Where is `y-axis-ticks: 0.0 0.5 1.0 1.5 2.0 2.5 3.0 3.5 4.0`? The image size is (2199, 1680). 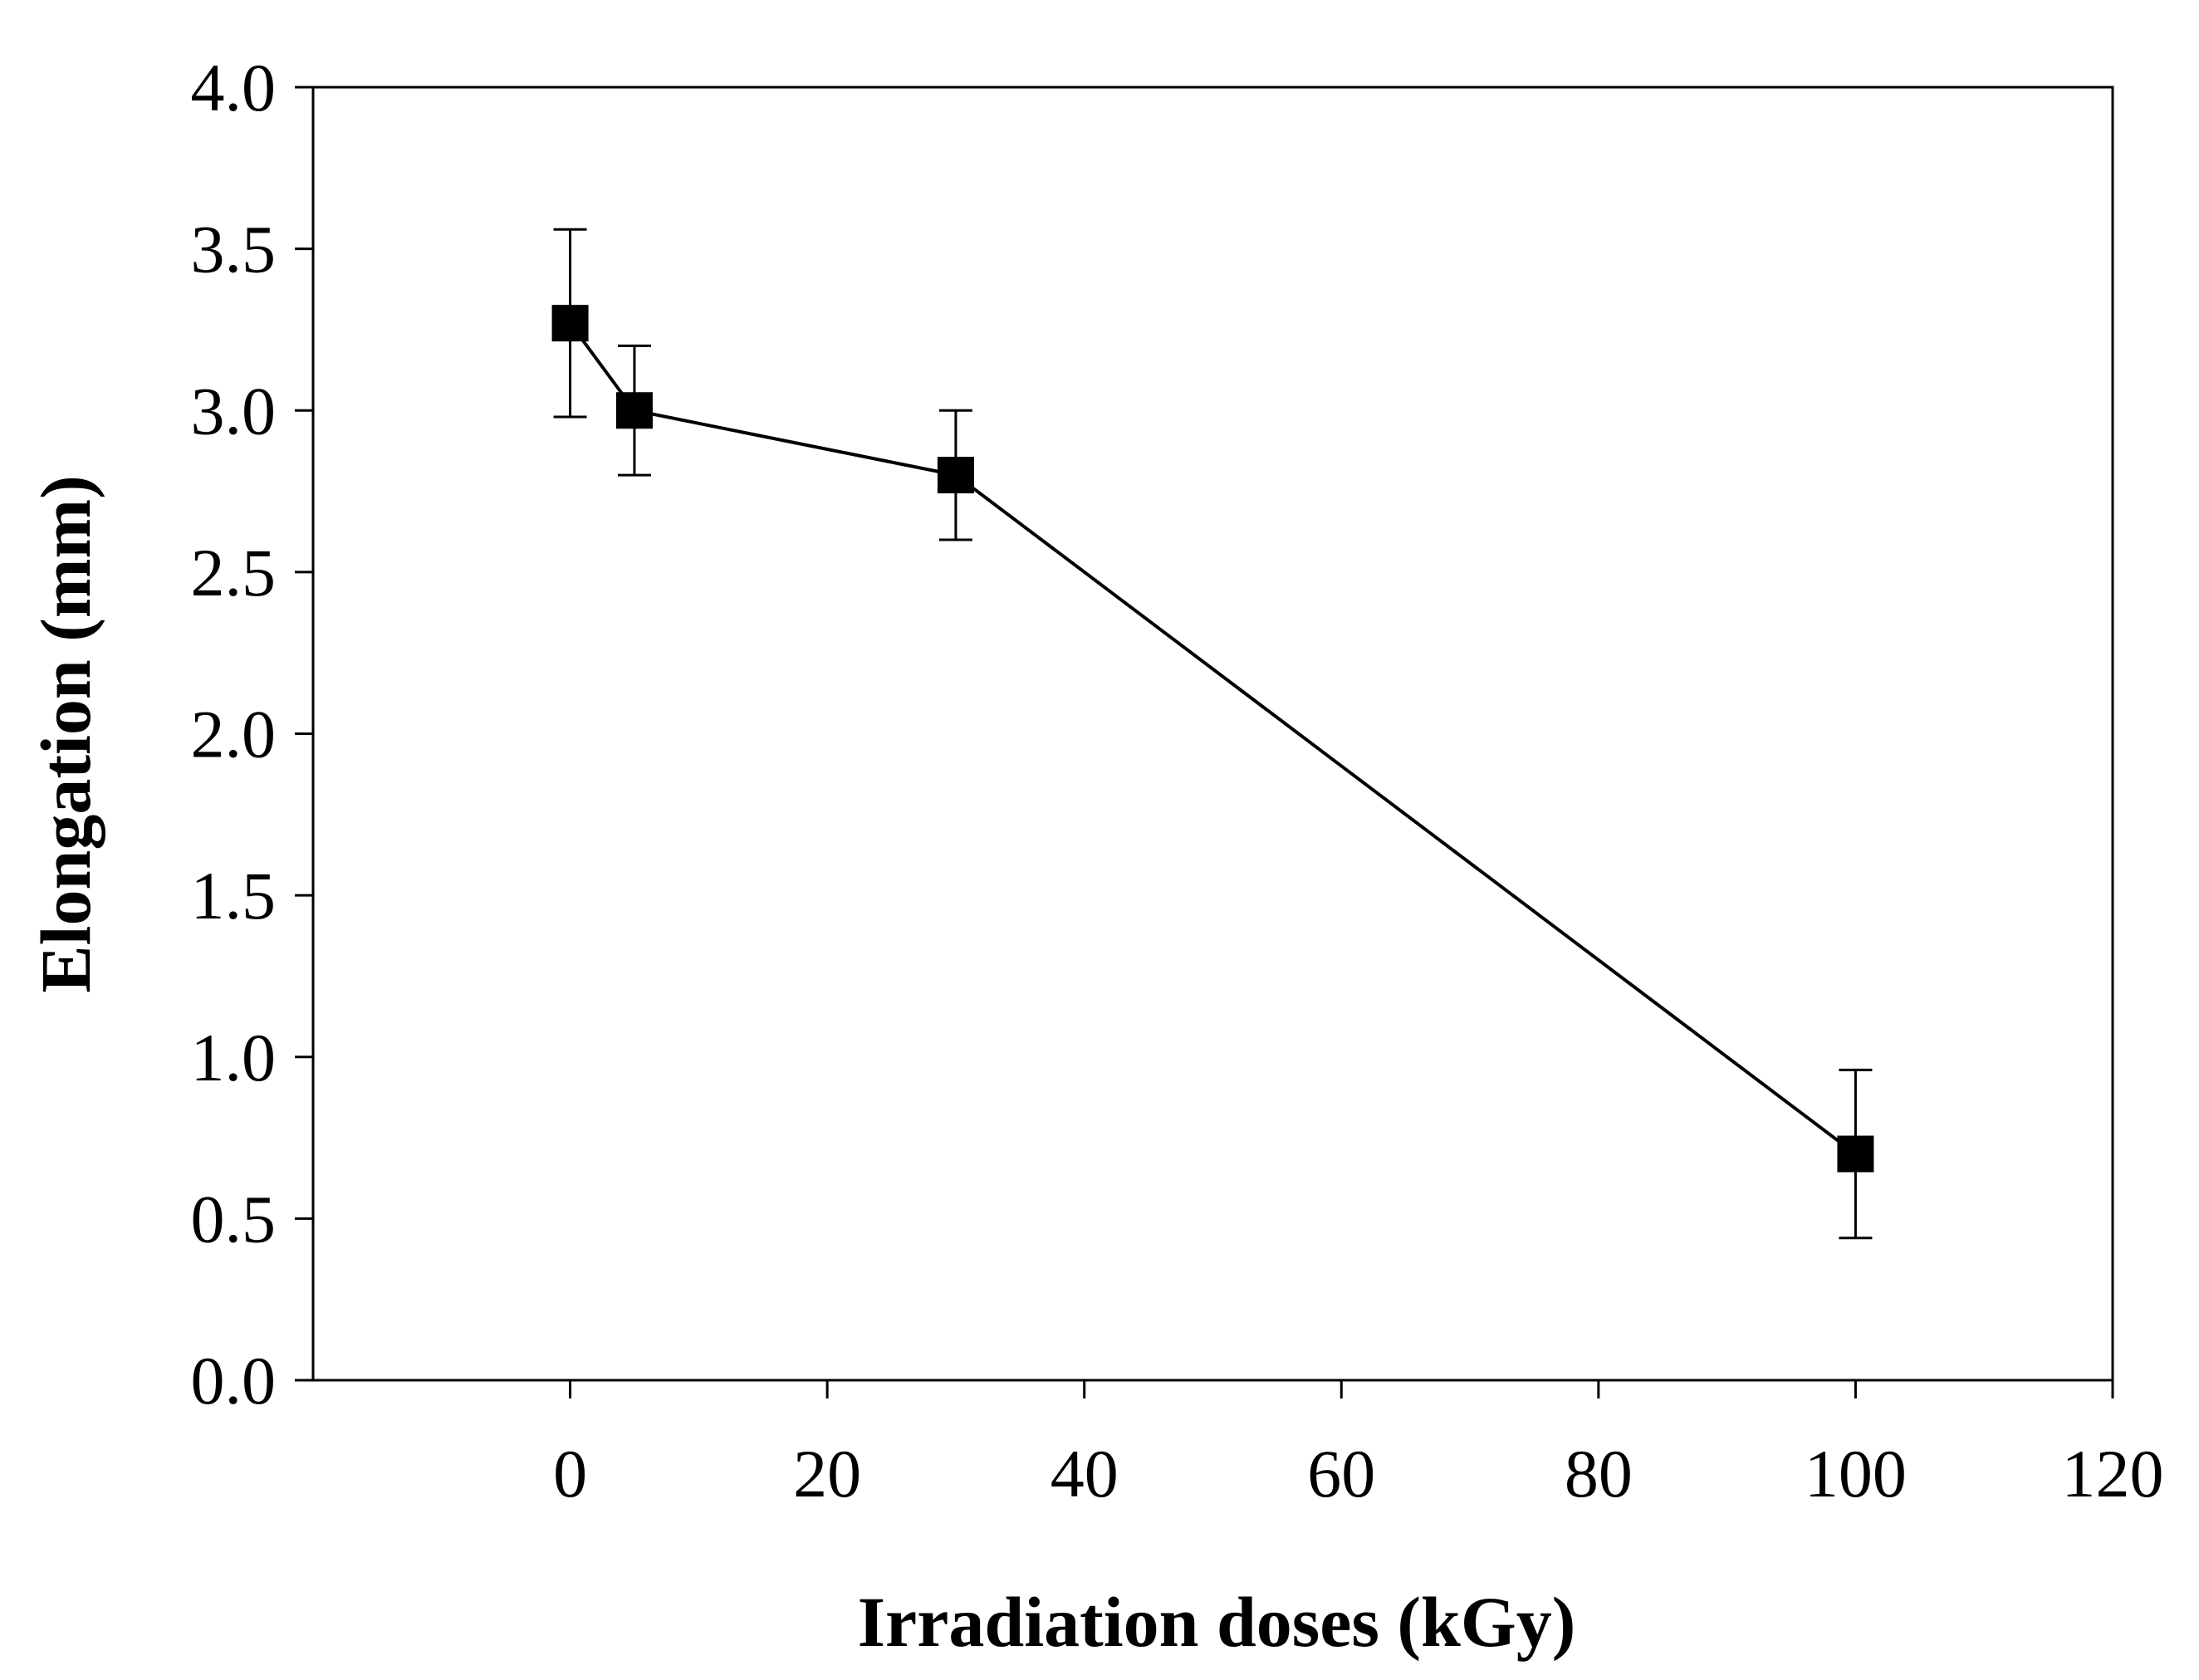 y-axis-ticks: 0.0 0.5 1.0 1.5 2.0 2.5 3.0 3.5 4.0 is located at coordinates (252, 734).